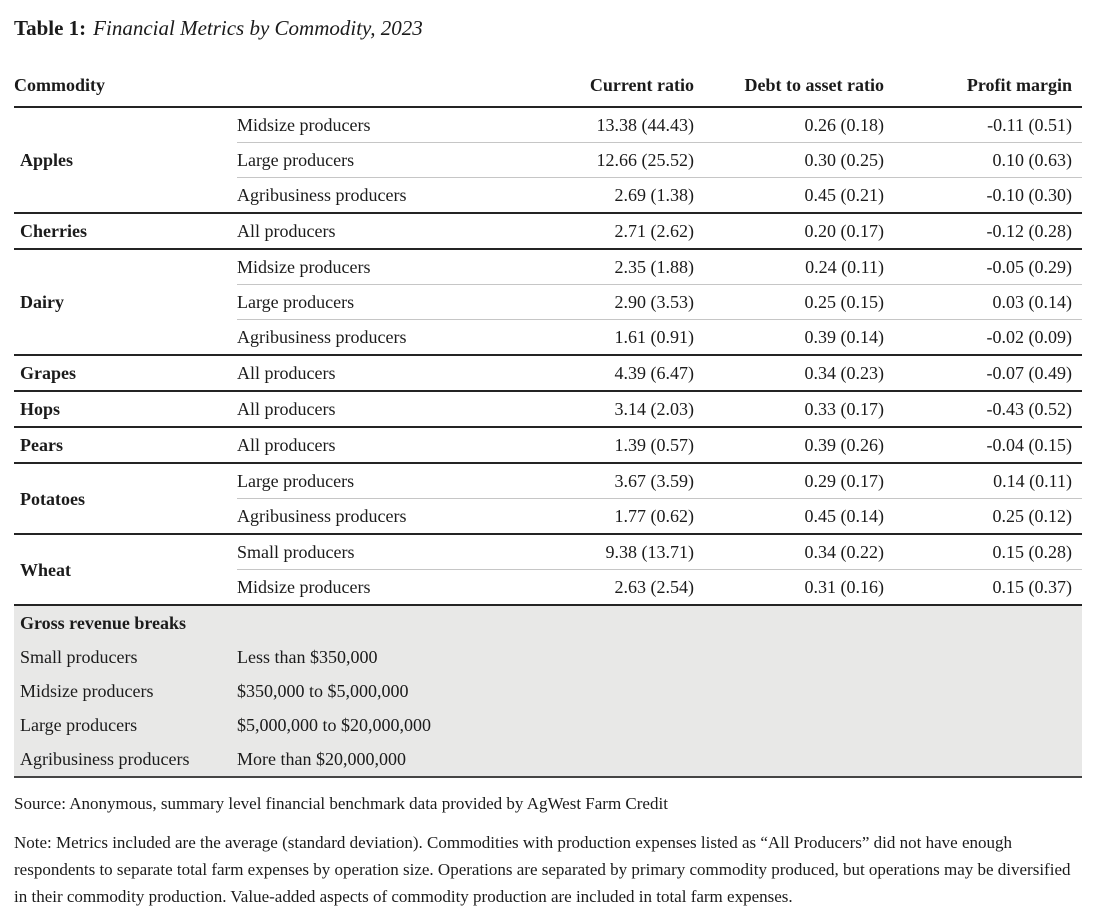 The image size is (1096, 910). Describe the element at coordinates (619, 516) in the screenshot. I see `current-ratio-cell: 1.77 (0.62)` at that location.